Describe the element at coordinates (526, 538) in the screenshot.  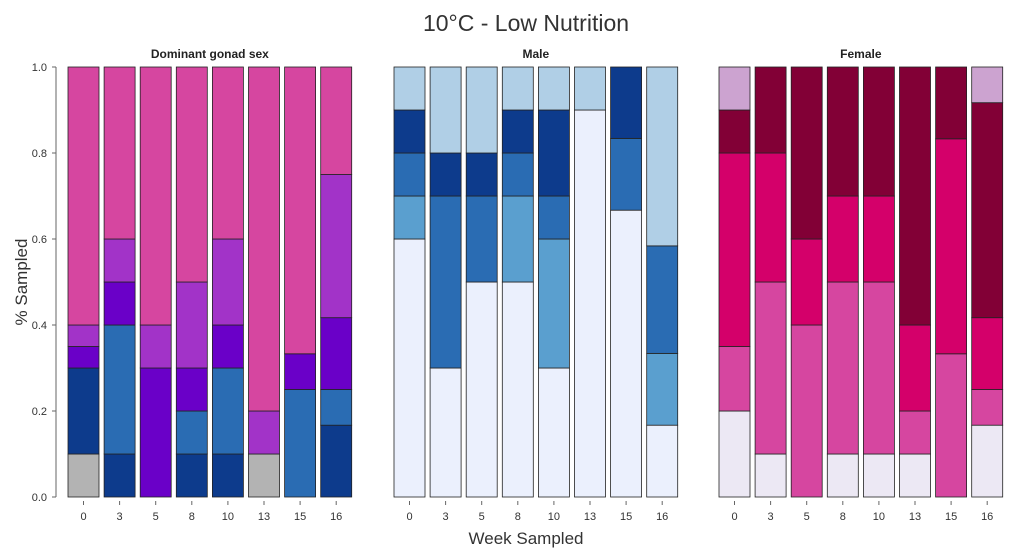
I see `x-axis-label: Week Sampled` at that location.